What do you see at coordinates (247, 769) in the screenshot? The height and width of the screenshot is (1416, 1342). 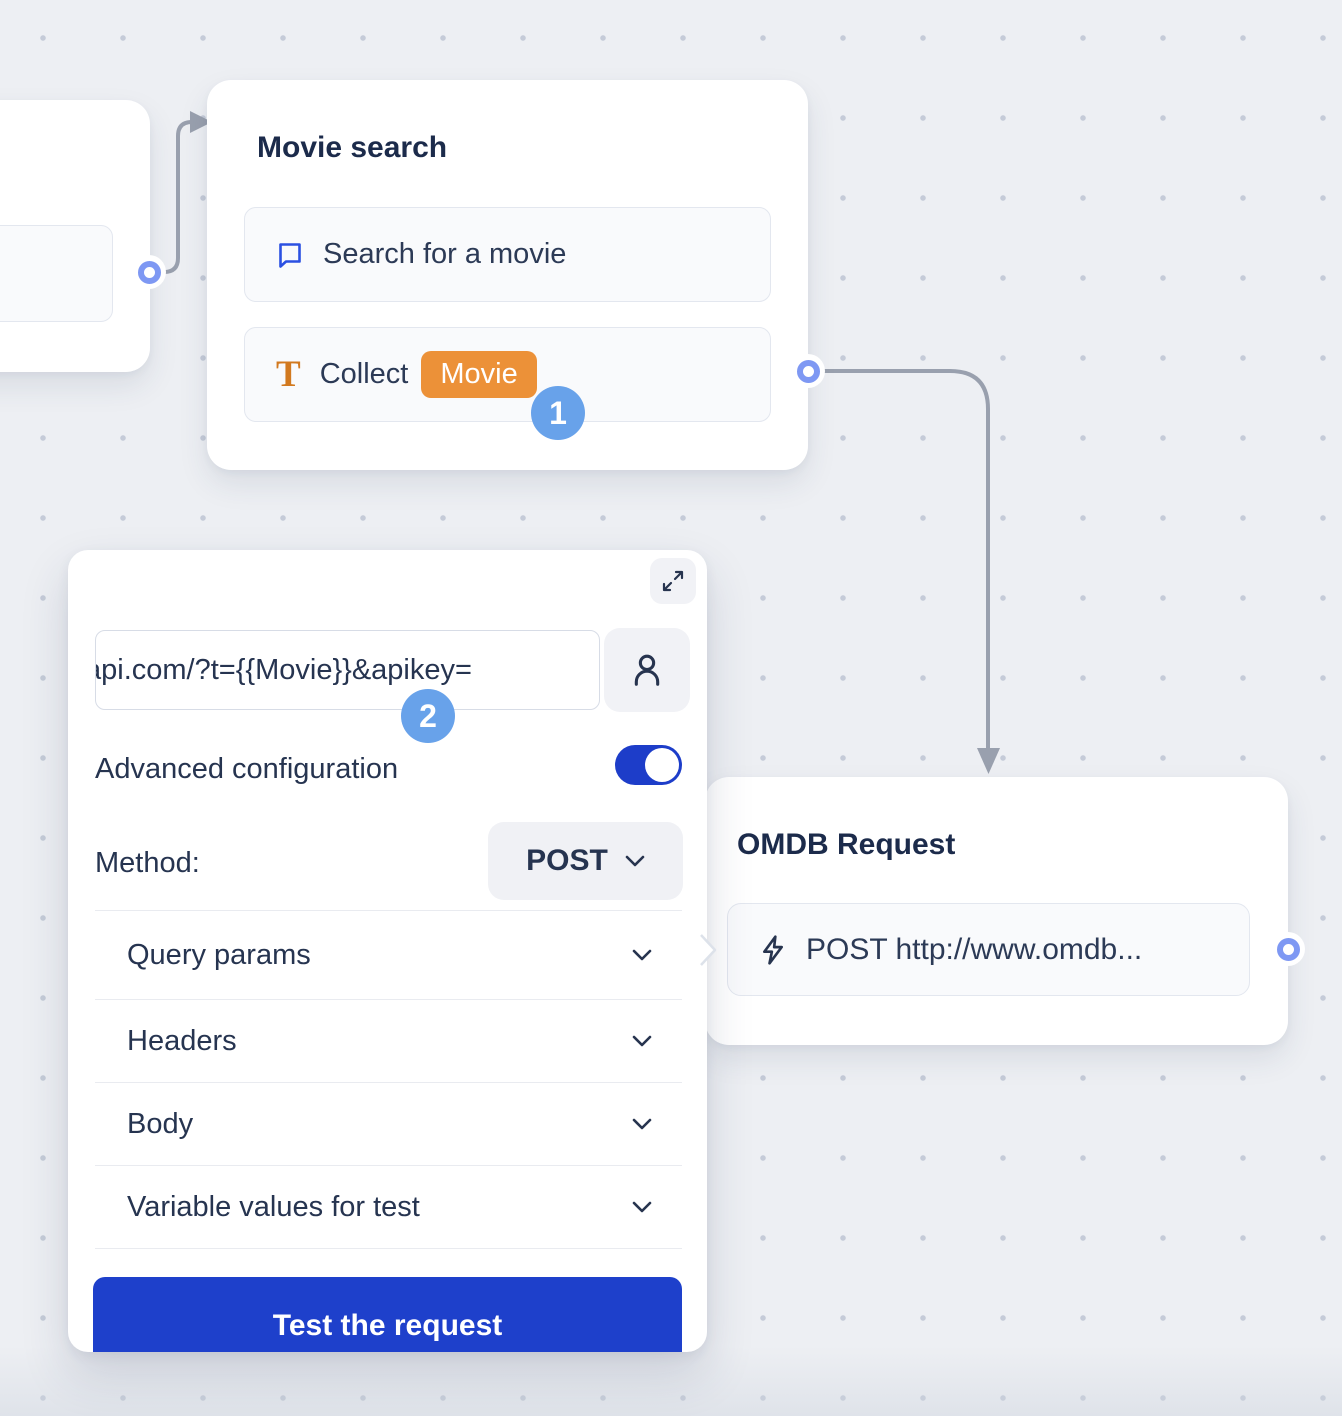 I see `advanced-configuration-label: Advanced configuration` at bounding box center [247, 769].